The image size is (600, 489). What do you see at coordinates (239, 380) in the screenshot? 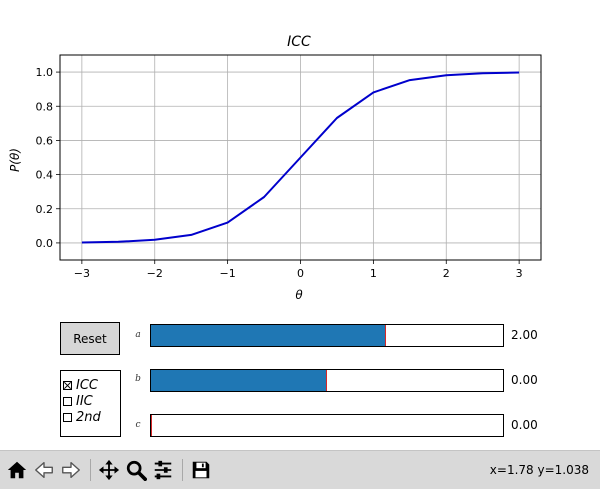
I see `slider-b-fill` at bounding box center [239, 380].